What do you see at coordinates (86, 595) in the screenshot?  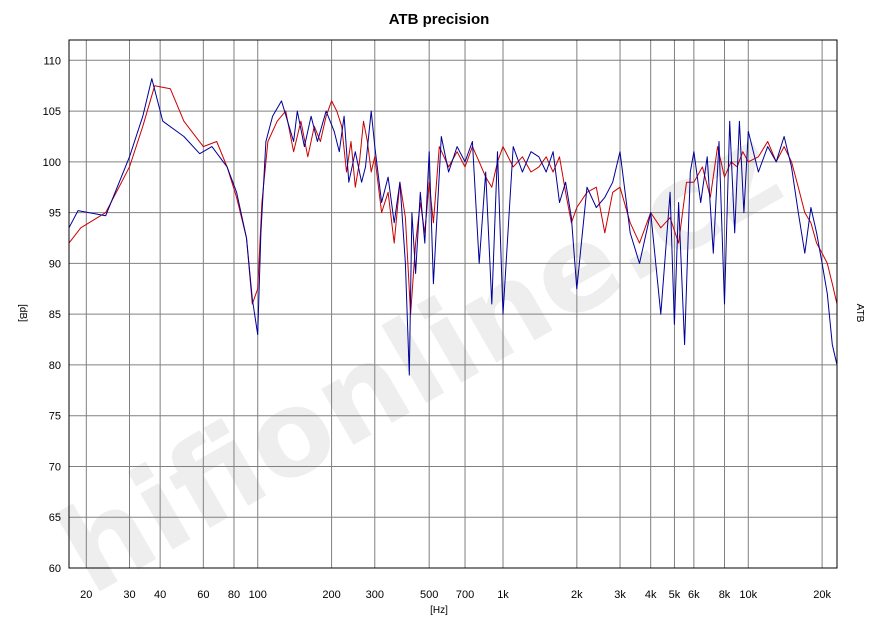 I see `x-tick-label: 20` at bounding box center [86, 595].